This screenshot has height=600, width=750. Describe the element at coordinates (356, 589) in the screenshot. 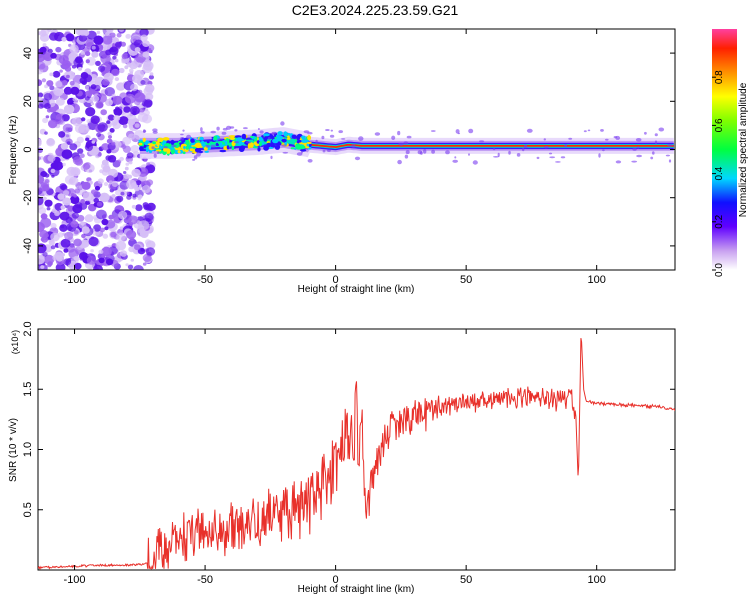

I see `snr-x-axis-label: Height of straight line (km)` at that location.